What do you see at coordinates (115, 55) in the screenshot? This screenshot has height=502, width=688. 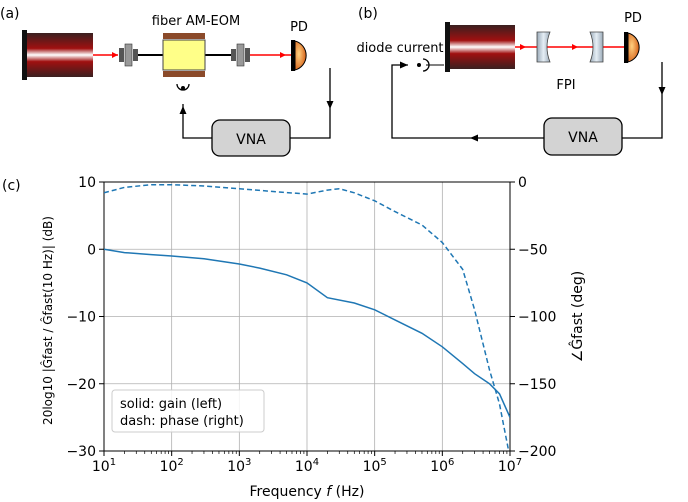 I see `beam-arrow-a1` at bounding box center [115, 55].